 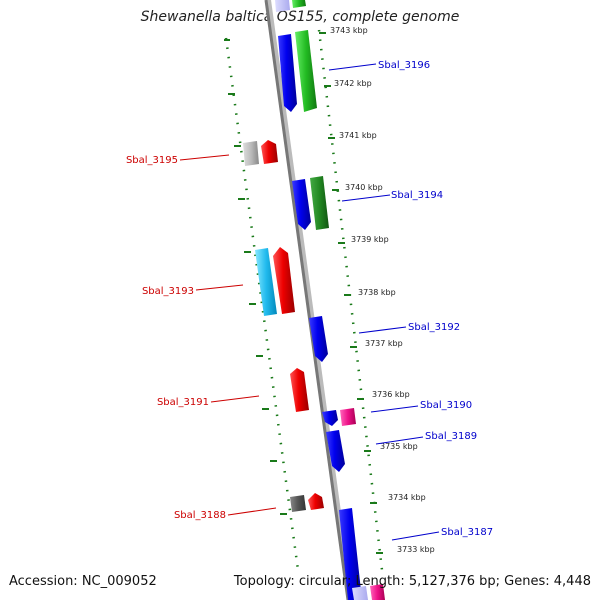 What do you see at coordinates (434, 327) in the screenshot?
I see `gene-label: Sbal_3192` at bounding box center [434, 327].